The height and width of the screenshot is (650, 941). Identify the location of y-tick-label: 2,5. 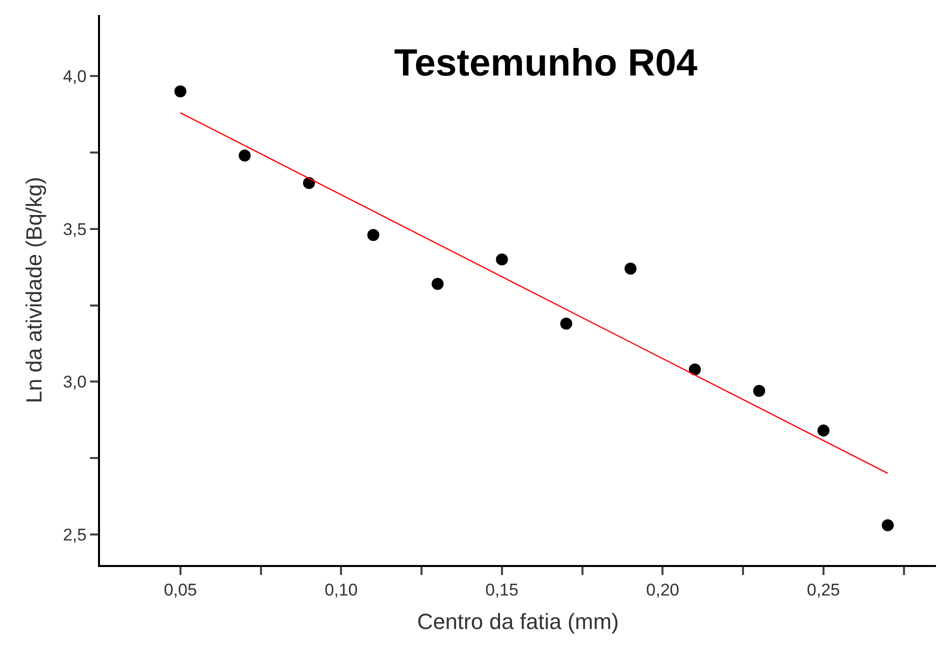
(74, 534).